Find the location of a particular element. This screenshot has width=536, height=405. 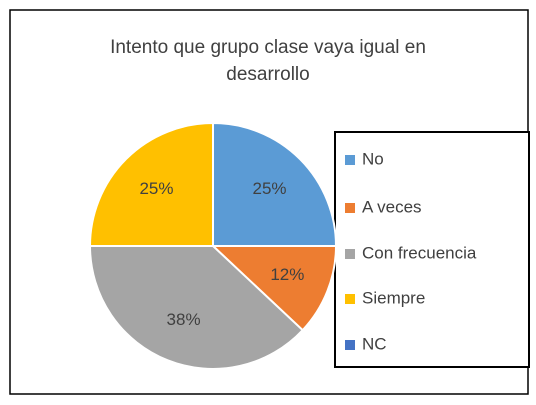

legend-label: Siempre is located at coordinates (393, 297).